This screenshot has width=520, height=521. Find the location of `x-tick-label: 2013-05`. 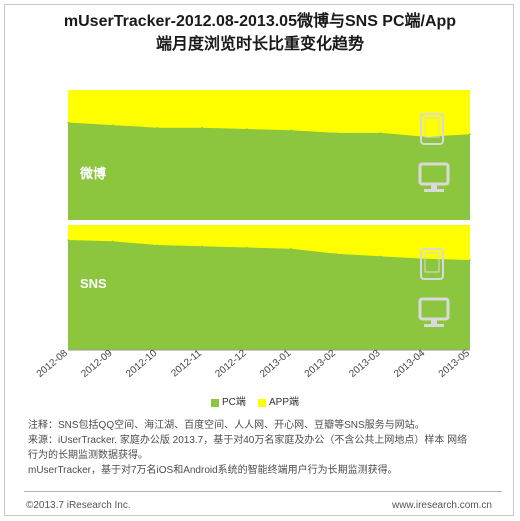

x-tick-label: 2013-05 is located at coordinates (455, 364).